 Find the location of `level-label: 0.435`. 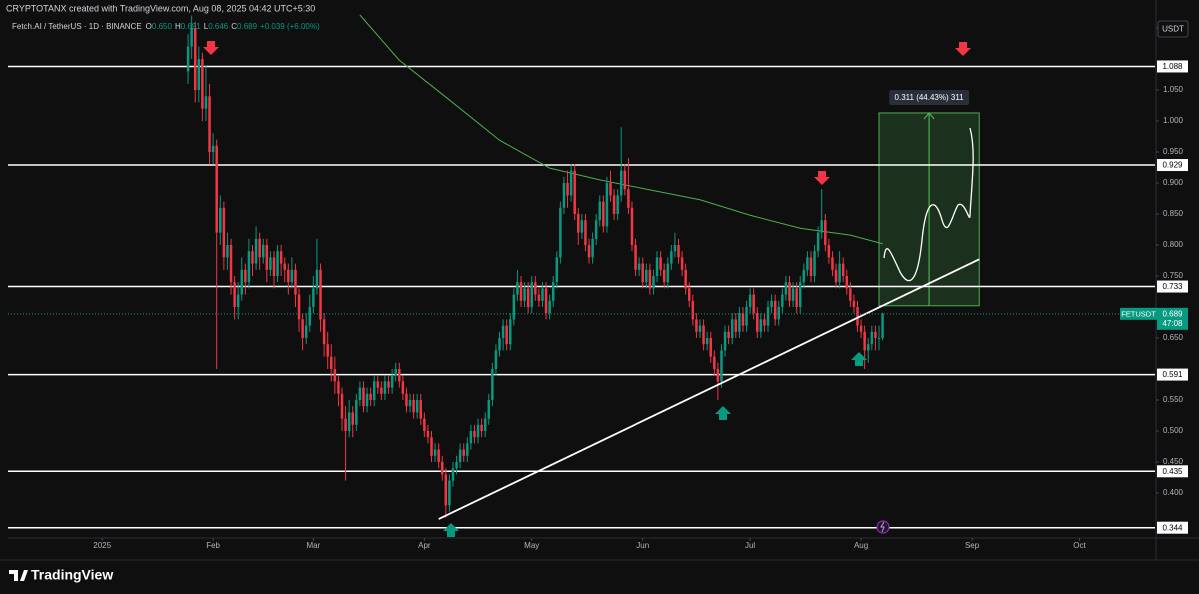

level-label: 0.435 is located at coordinates (1172, 471).